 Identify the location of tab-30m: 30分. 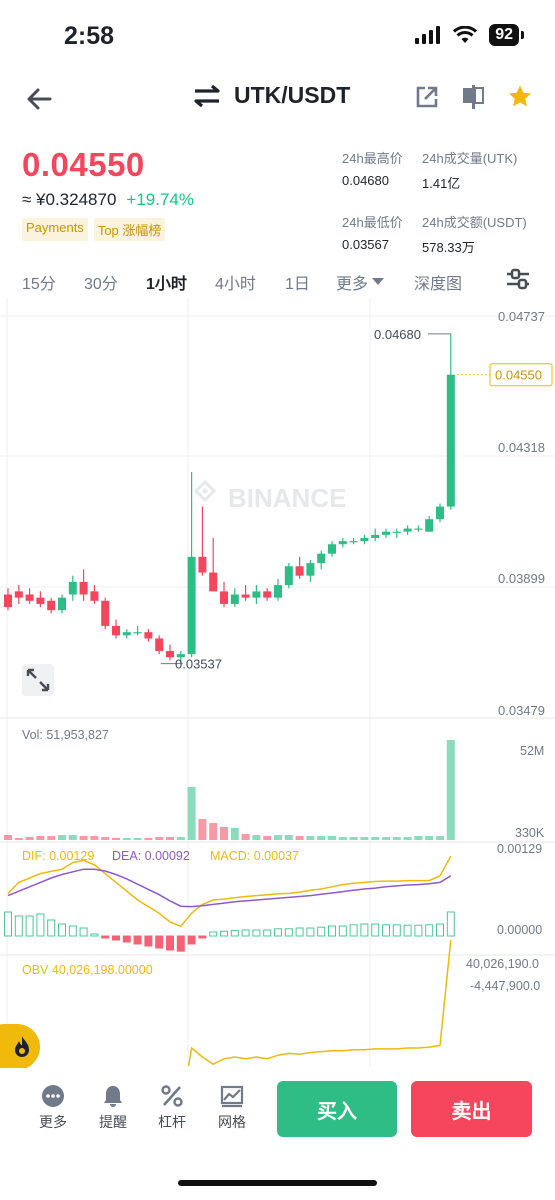
(101, 284).